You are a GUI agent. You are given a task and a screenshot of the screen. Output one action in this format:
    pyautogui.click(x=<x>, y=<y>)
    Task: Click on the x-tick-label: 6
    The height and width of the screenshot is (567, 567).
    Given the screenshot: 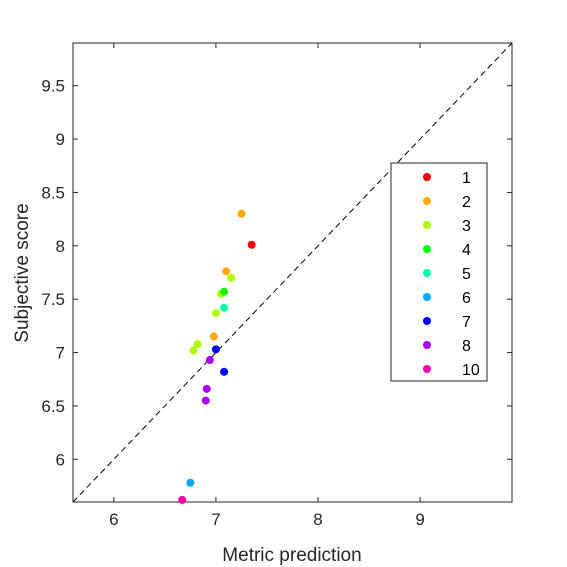 What is the action you would take?
    pyautogui.click(x=113, y=519)
    